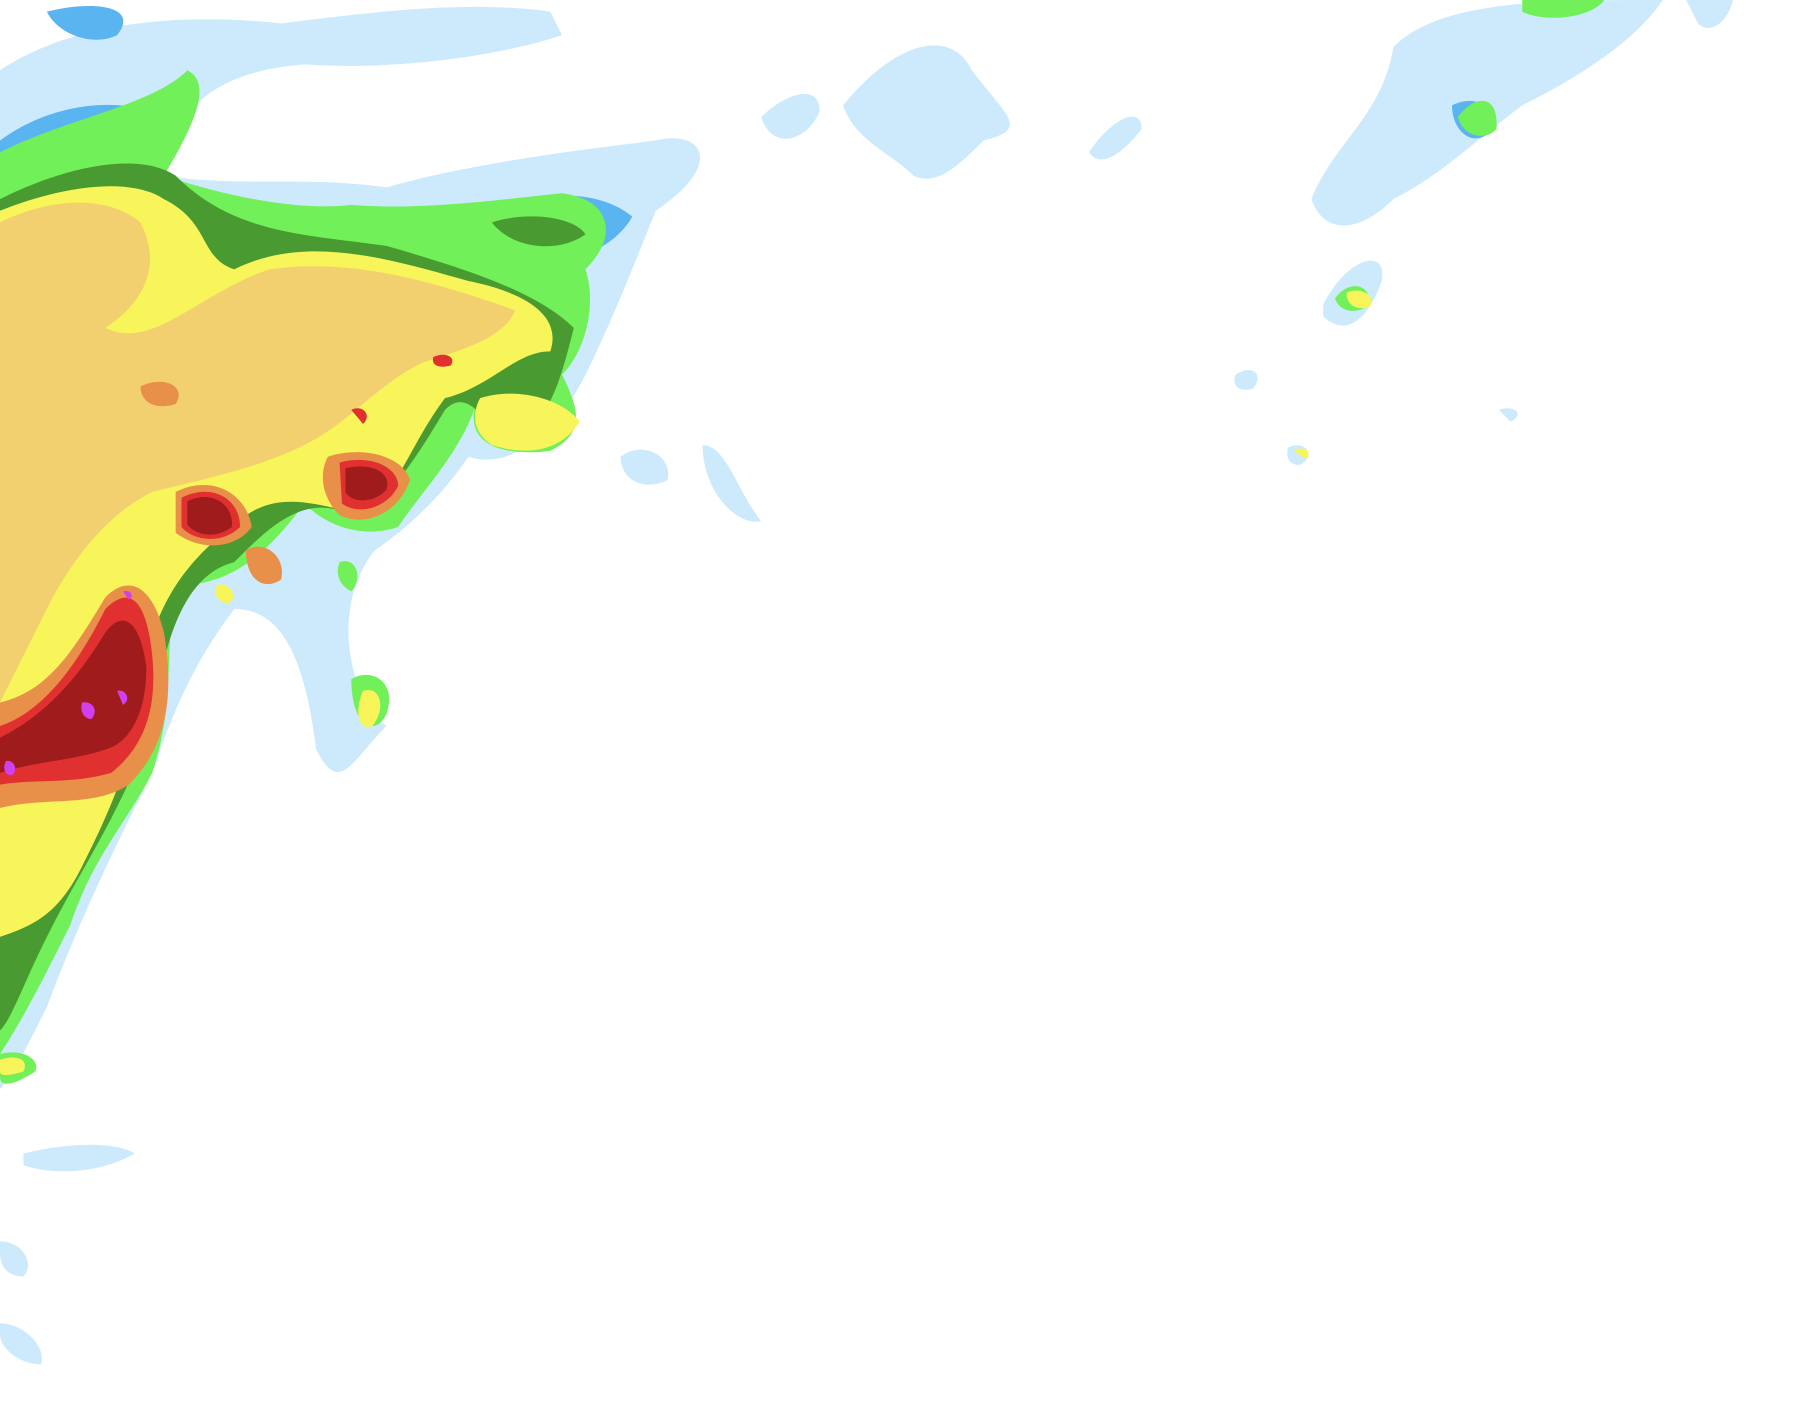 The width and height of the screenshot is (1815, 1424). What do you see at coordinates (68, 683) in the screenshot?
I see `layer-extreme` at bounding box center [68, 683].